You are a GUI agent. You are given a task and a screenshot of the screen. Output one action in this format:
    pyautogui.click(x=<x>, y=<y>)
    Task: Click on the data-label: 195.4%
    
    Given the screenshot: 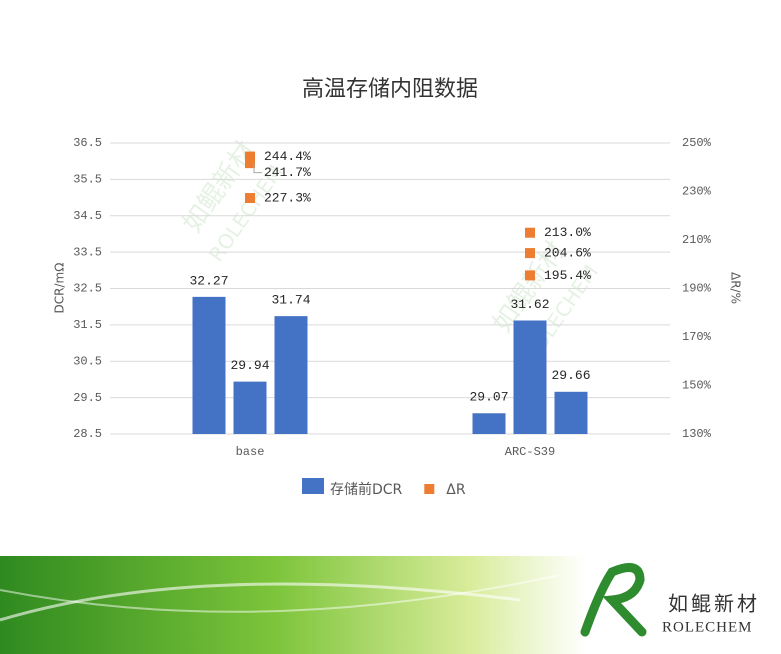 What is the action you would take?
    pyautogui.click(x=567, y=275)
    